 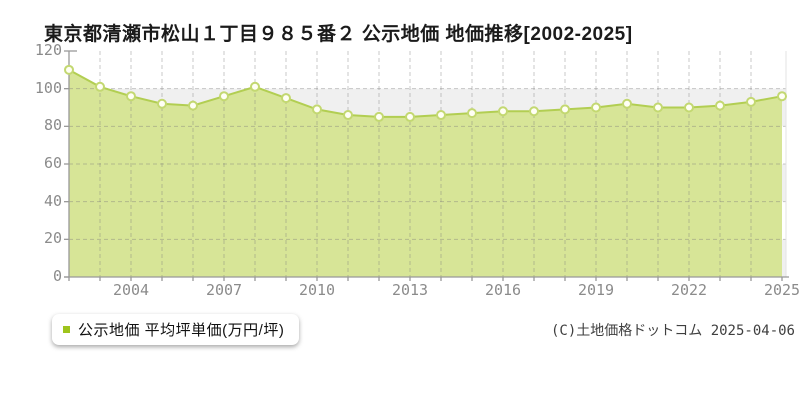 I want to click on series-line, so click(x=425, y=93).